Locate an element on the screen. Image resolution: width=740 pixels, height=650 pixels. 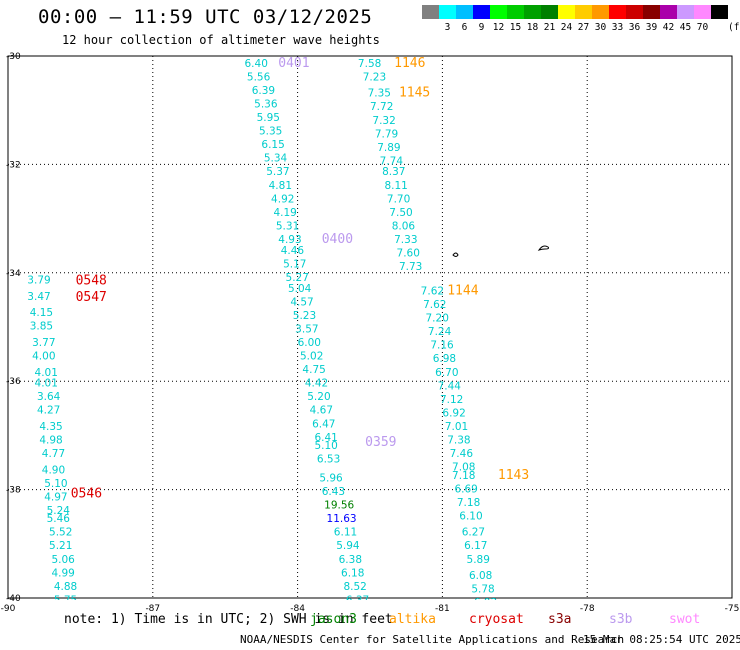
wave-height-value: 7.60 is located at coordinates (408, 254).